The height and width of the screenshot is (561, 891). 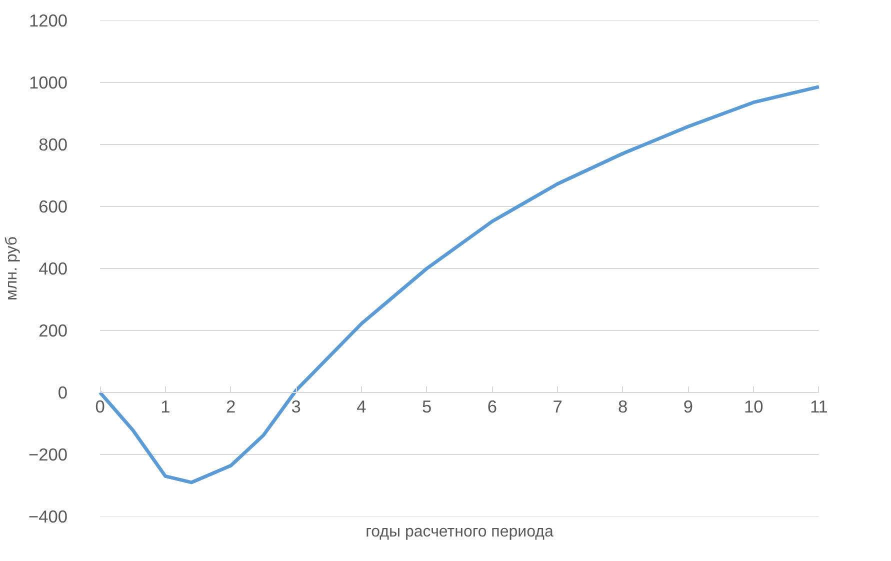 I want to click on x-tick-label: 10, so click(x=754, y=406).